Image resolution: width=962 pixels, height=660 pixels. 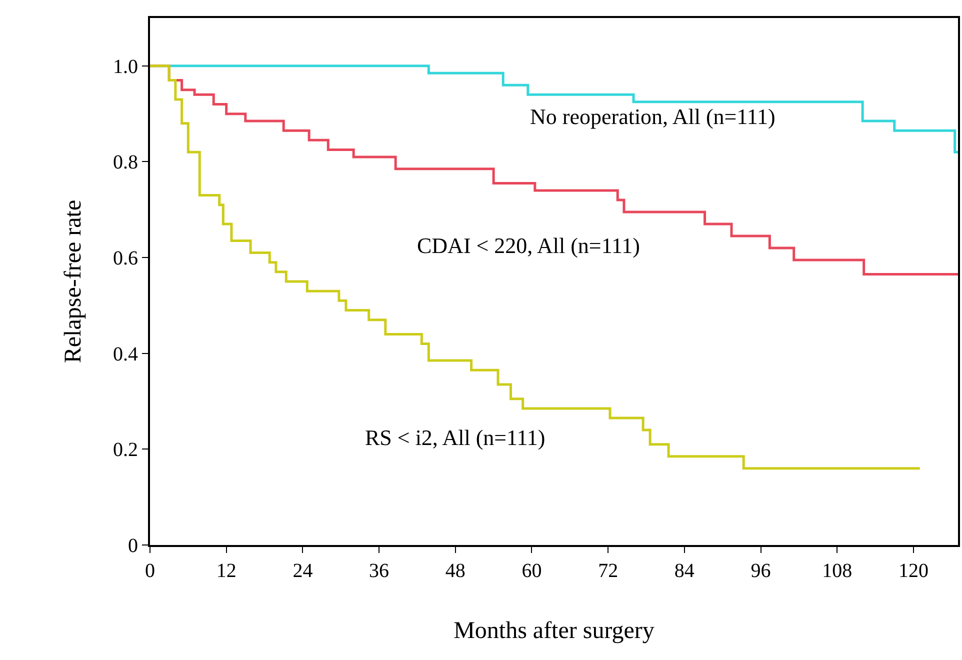 I want to click on series-label: No reoperation, All (n=111), so click(x=653, y=116).